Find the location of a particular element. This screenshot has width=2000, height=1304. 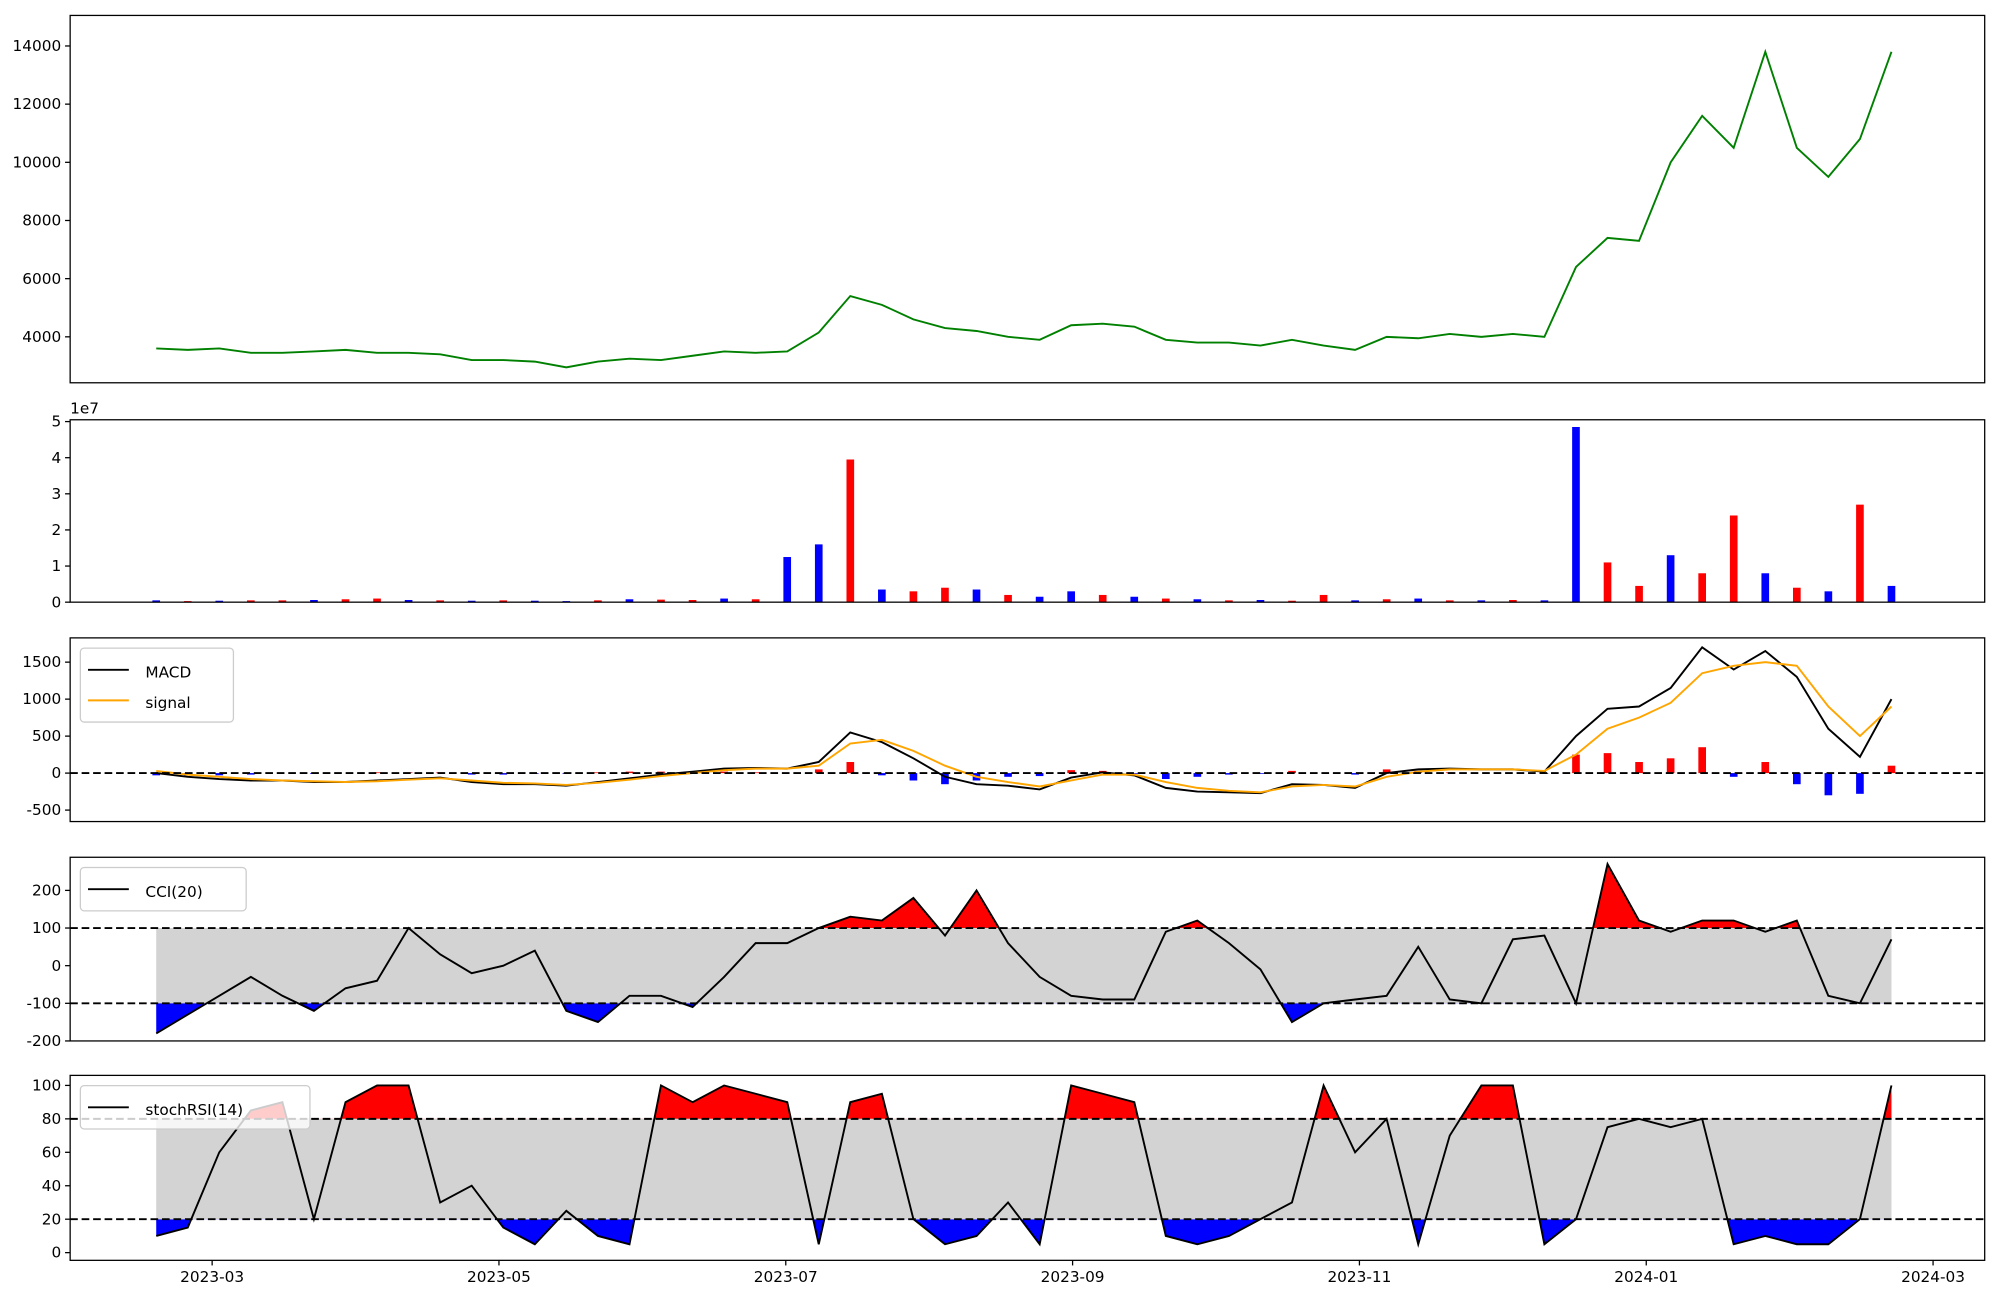

y-tick-label: 40 is located at coordinates (51, 1186).